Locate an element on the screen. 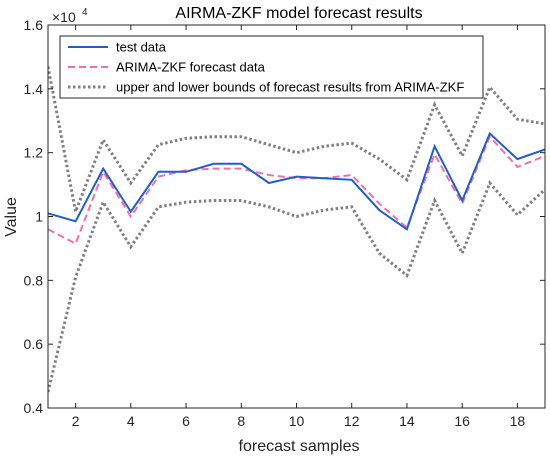  y-axis-exponent-base: ×10 is located at coordinates (64, 17).